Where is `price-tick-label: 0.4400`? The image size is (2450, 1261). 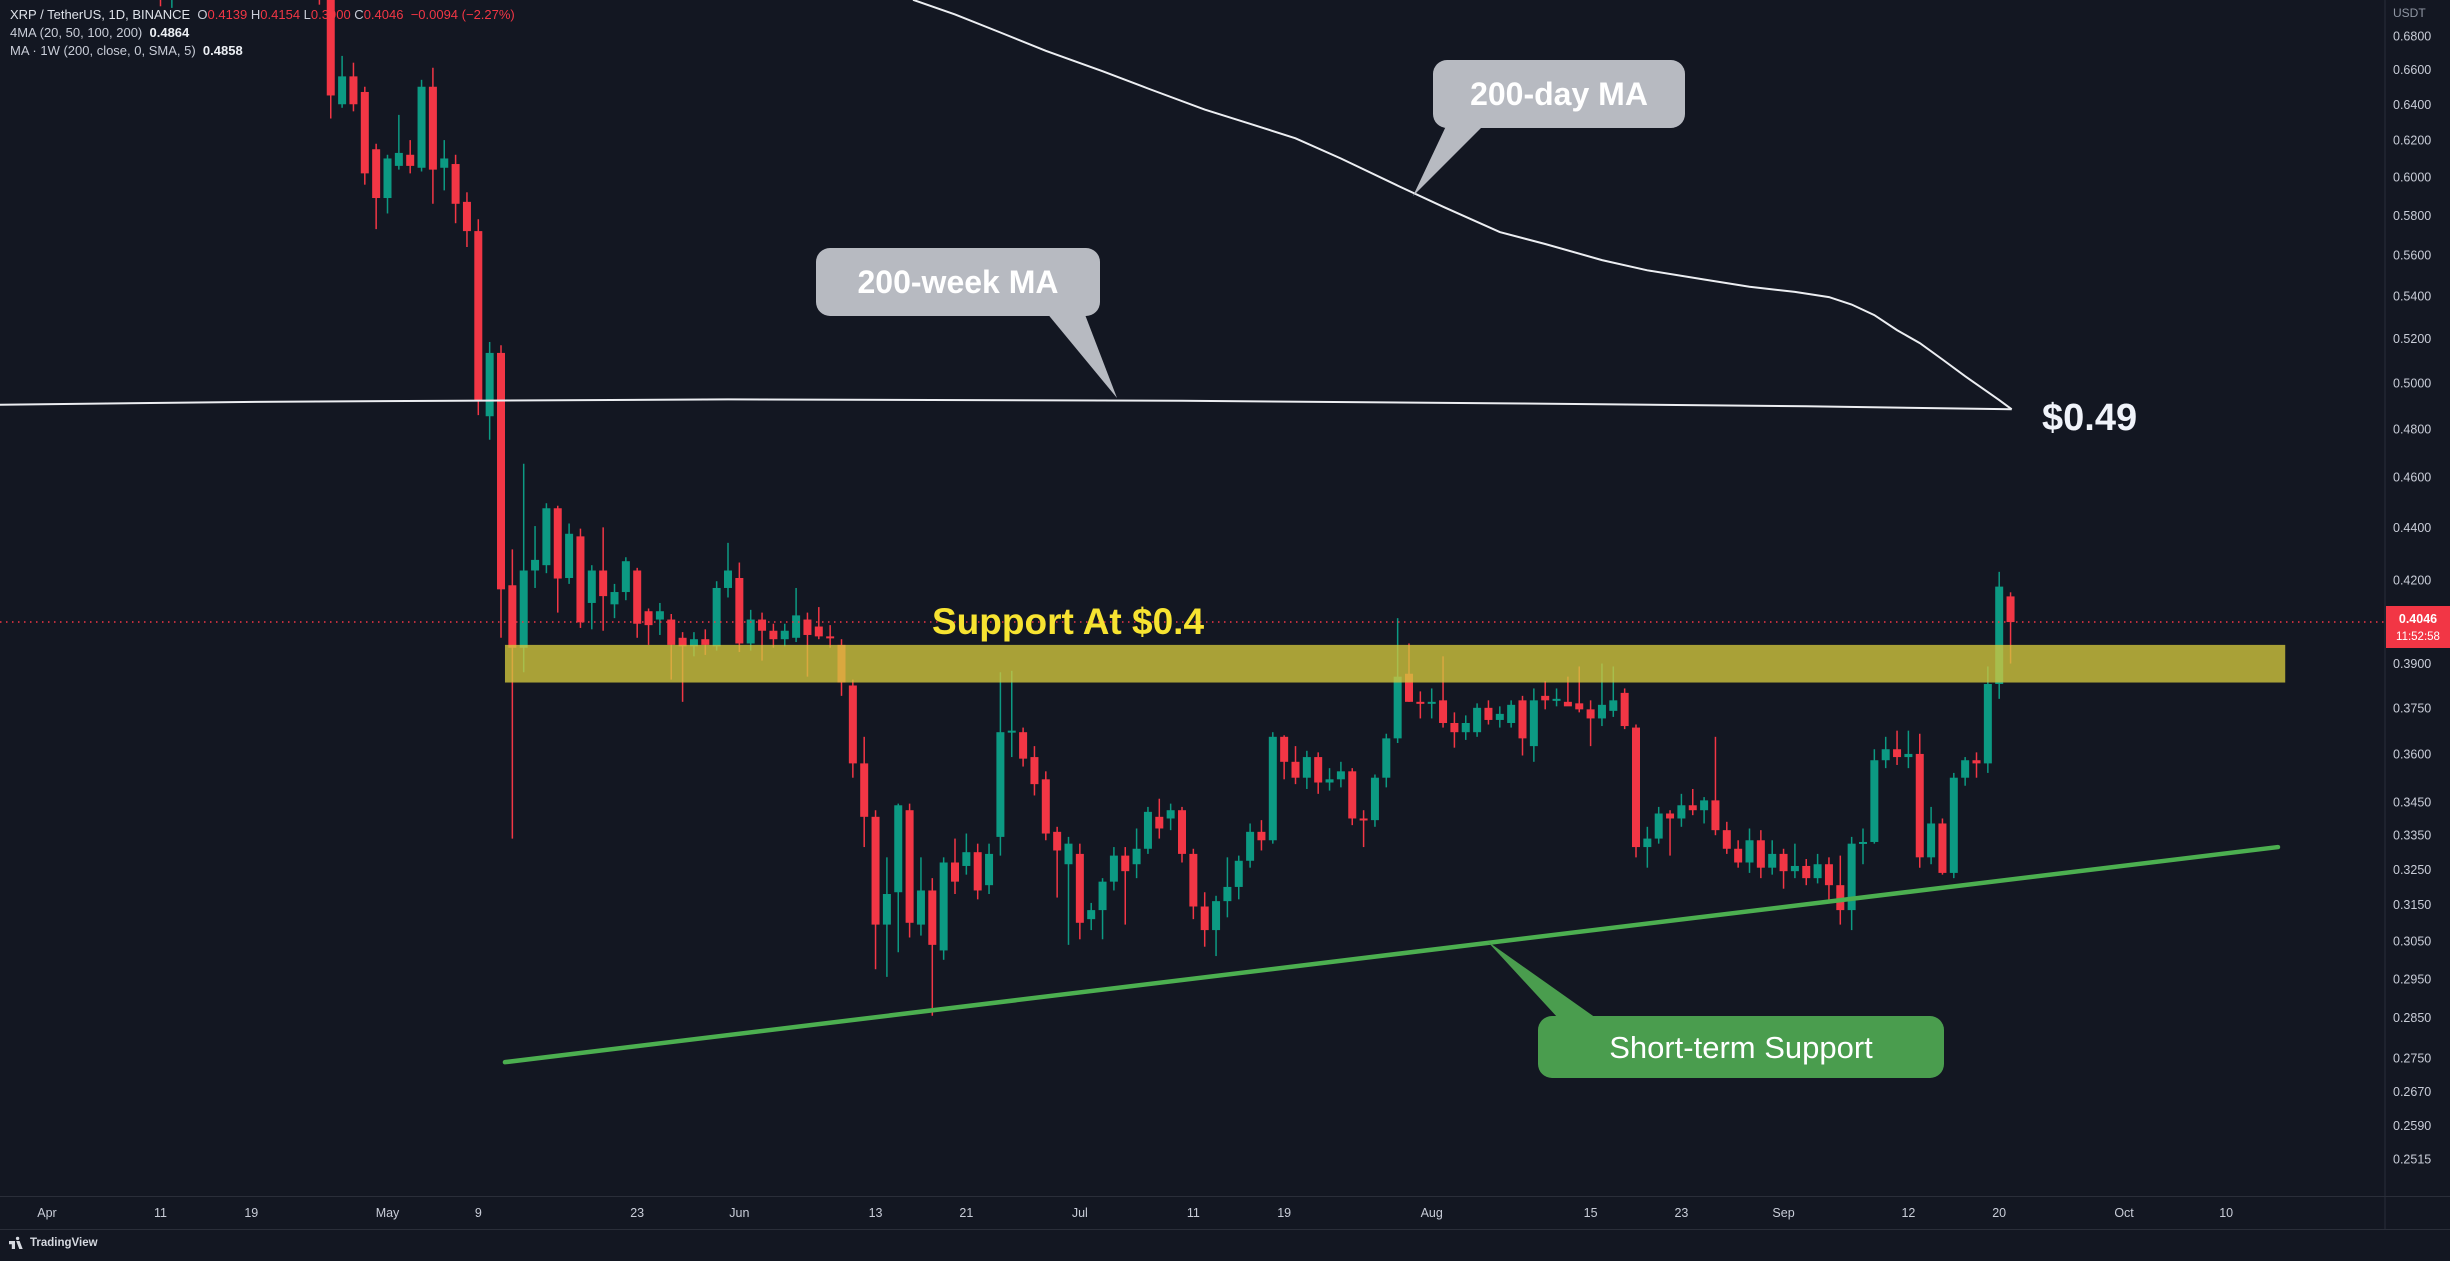 price-tick-label: 0.4400 is located at coordinates (2412, 528).